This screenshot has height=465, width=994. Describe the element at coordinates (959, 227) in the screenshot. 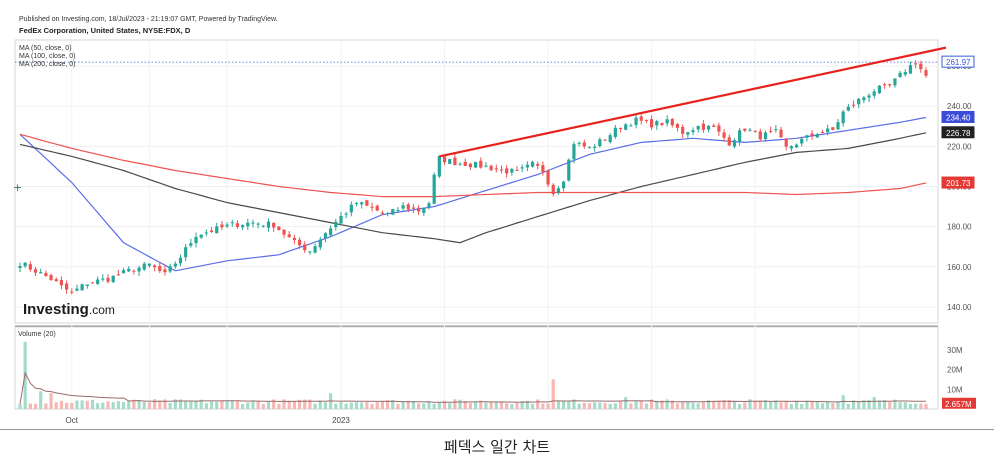

I see `ytick-180: 180.00` at that location.